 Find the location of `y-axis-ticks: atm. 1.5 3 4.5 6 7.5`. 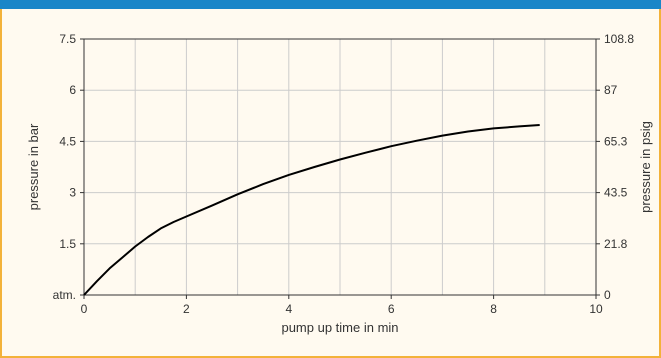

y-axis-ticks: atm. 1.5 3 4.5 6 7.5 is located at coordinates (68, 167).